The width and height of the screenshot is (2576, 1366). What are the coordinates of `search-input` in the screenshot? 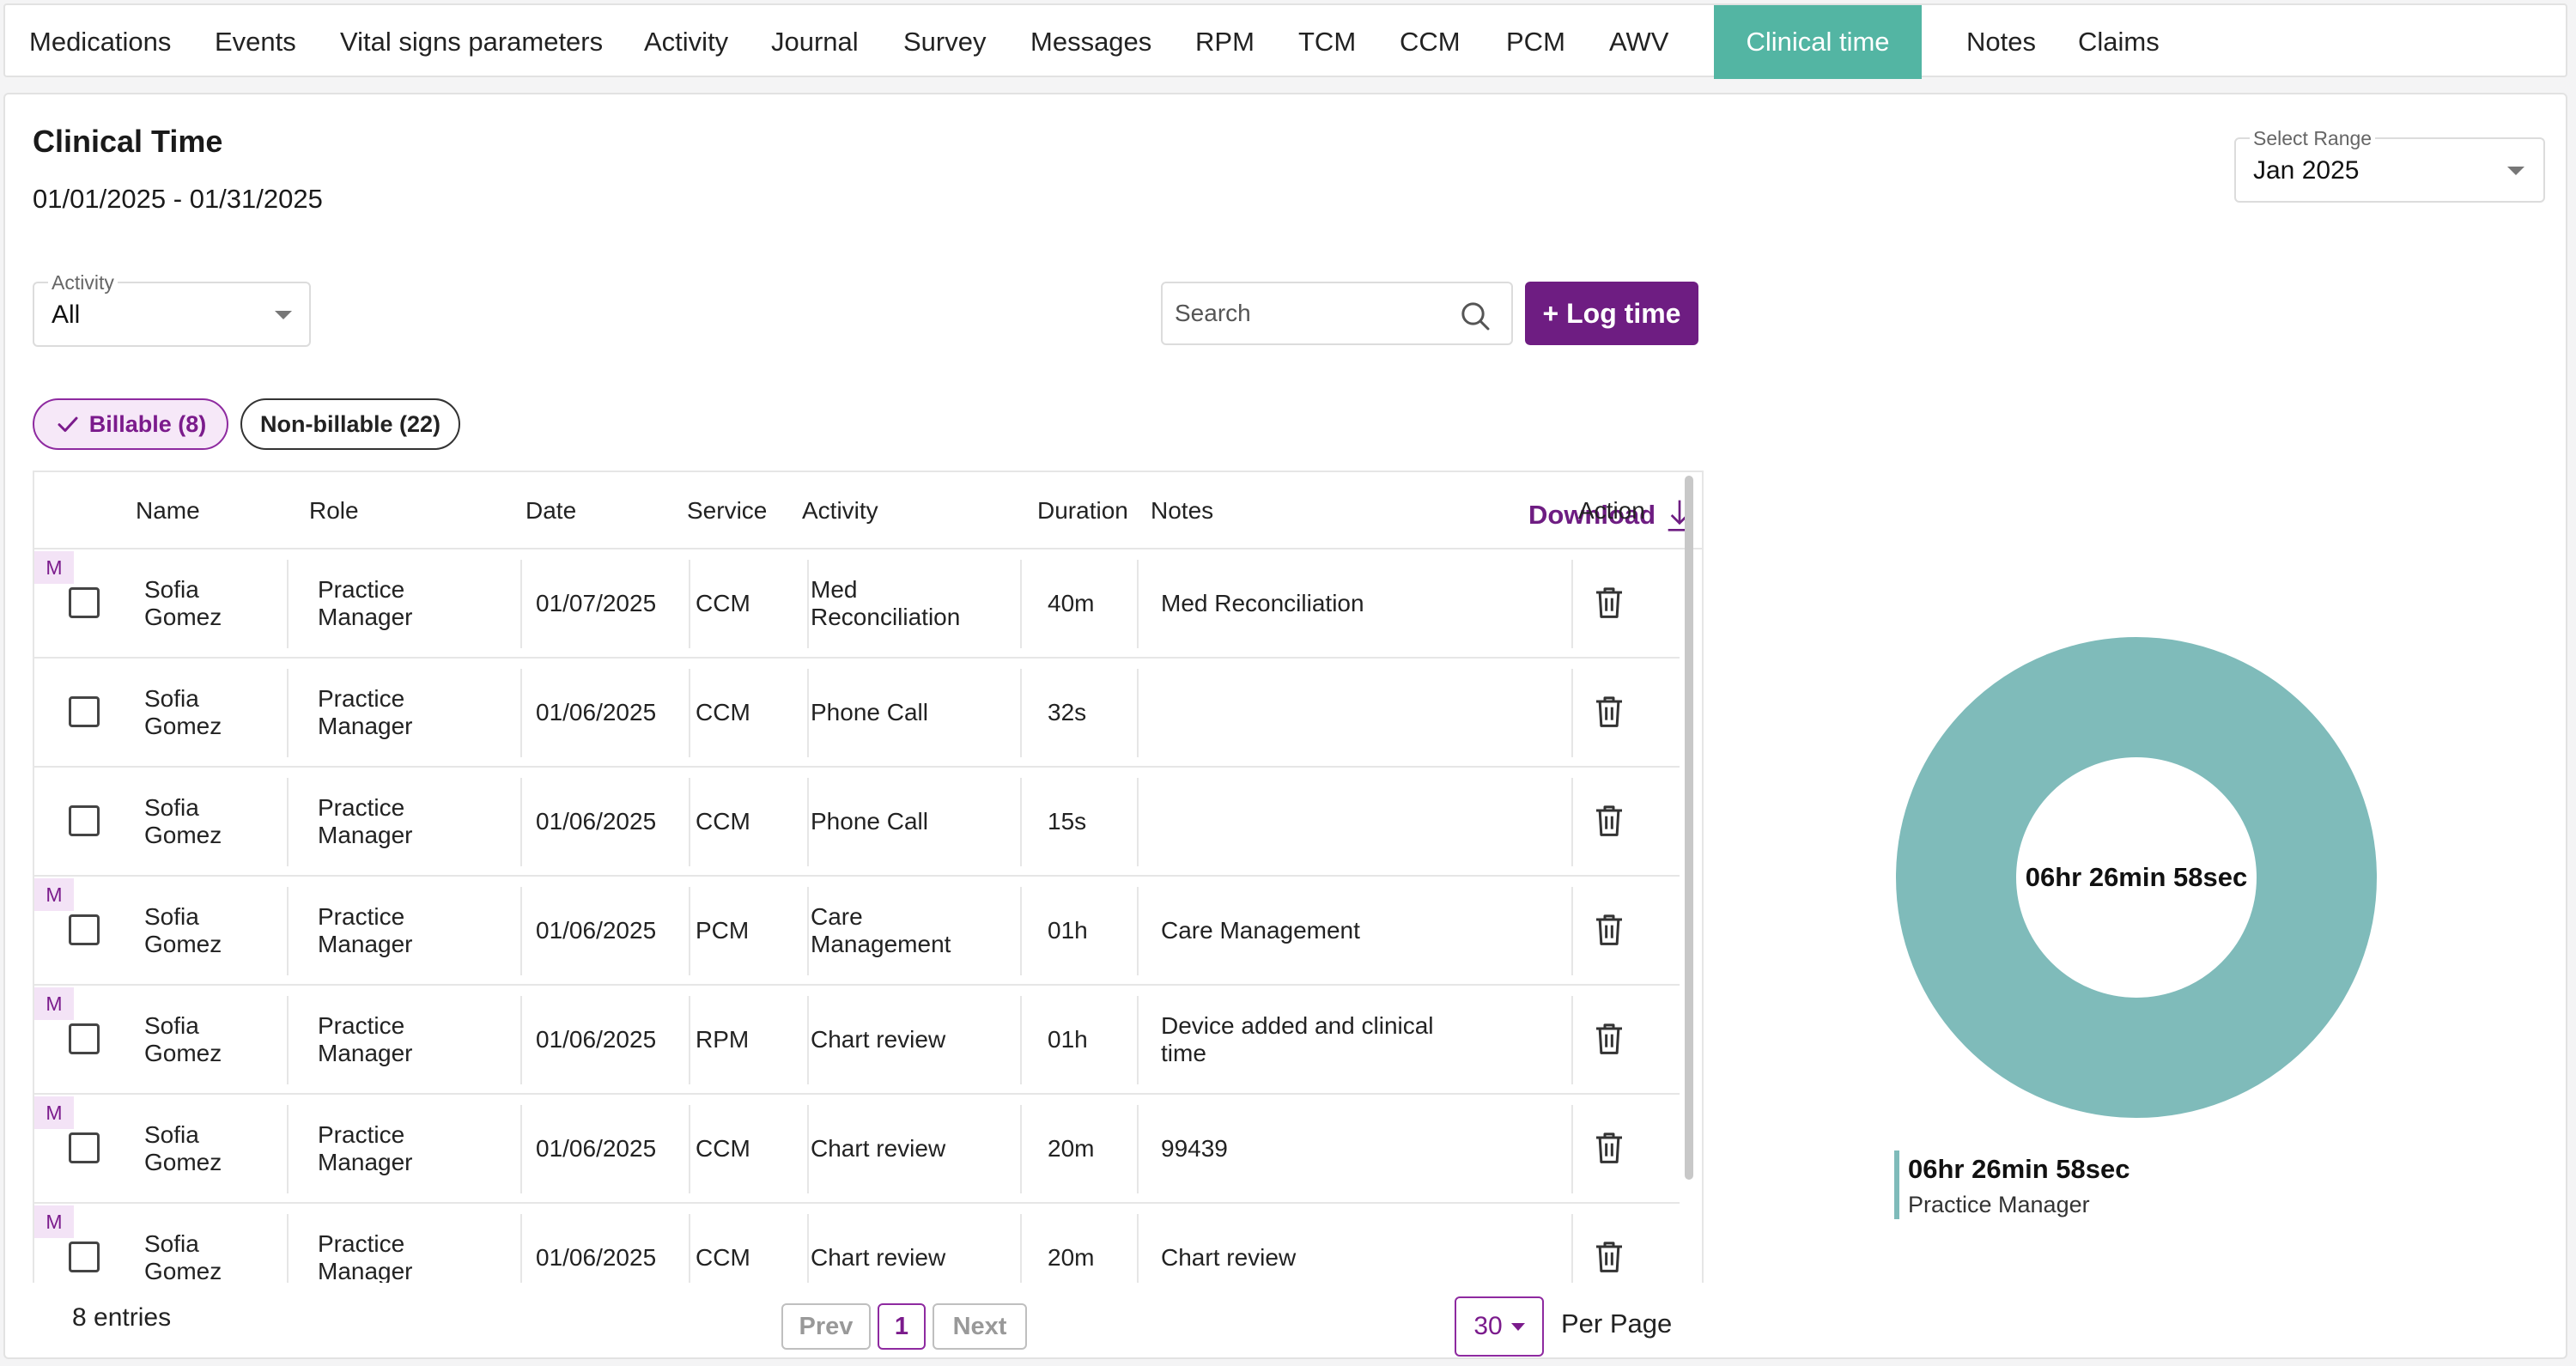 It's located at (1312, 313).